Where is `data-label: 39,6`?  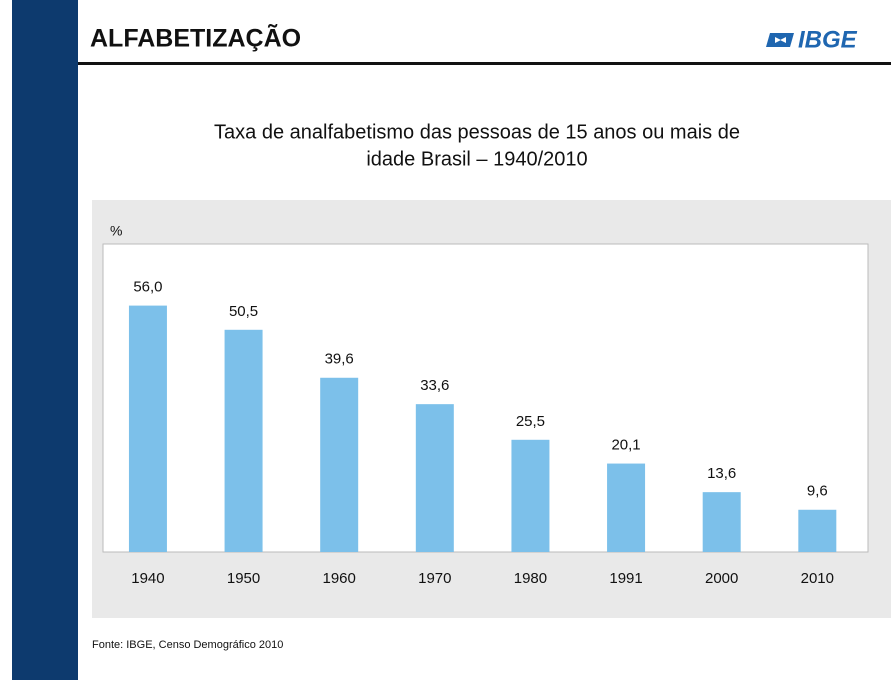
data-label: 39,6 is located at coordinates (339, 359).